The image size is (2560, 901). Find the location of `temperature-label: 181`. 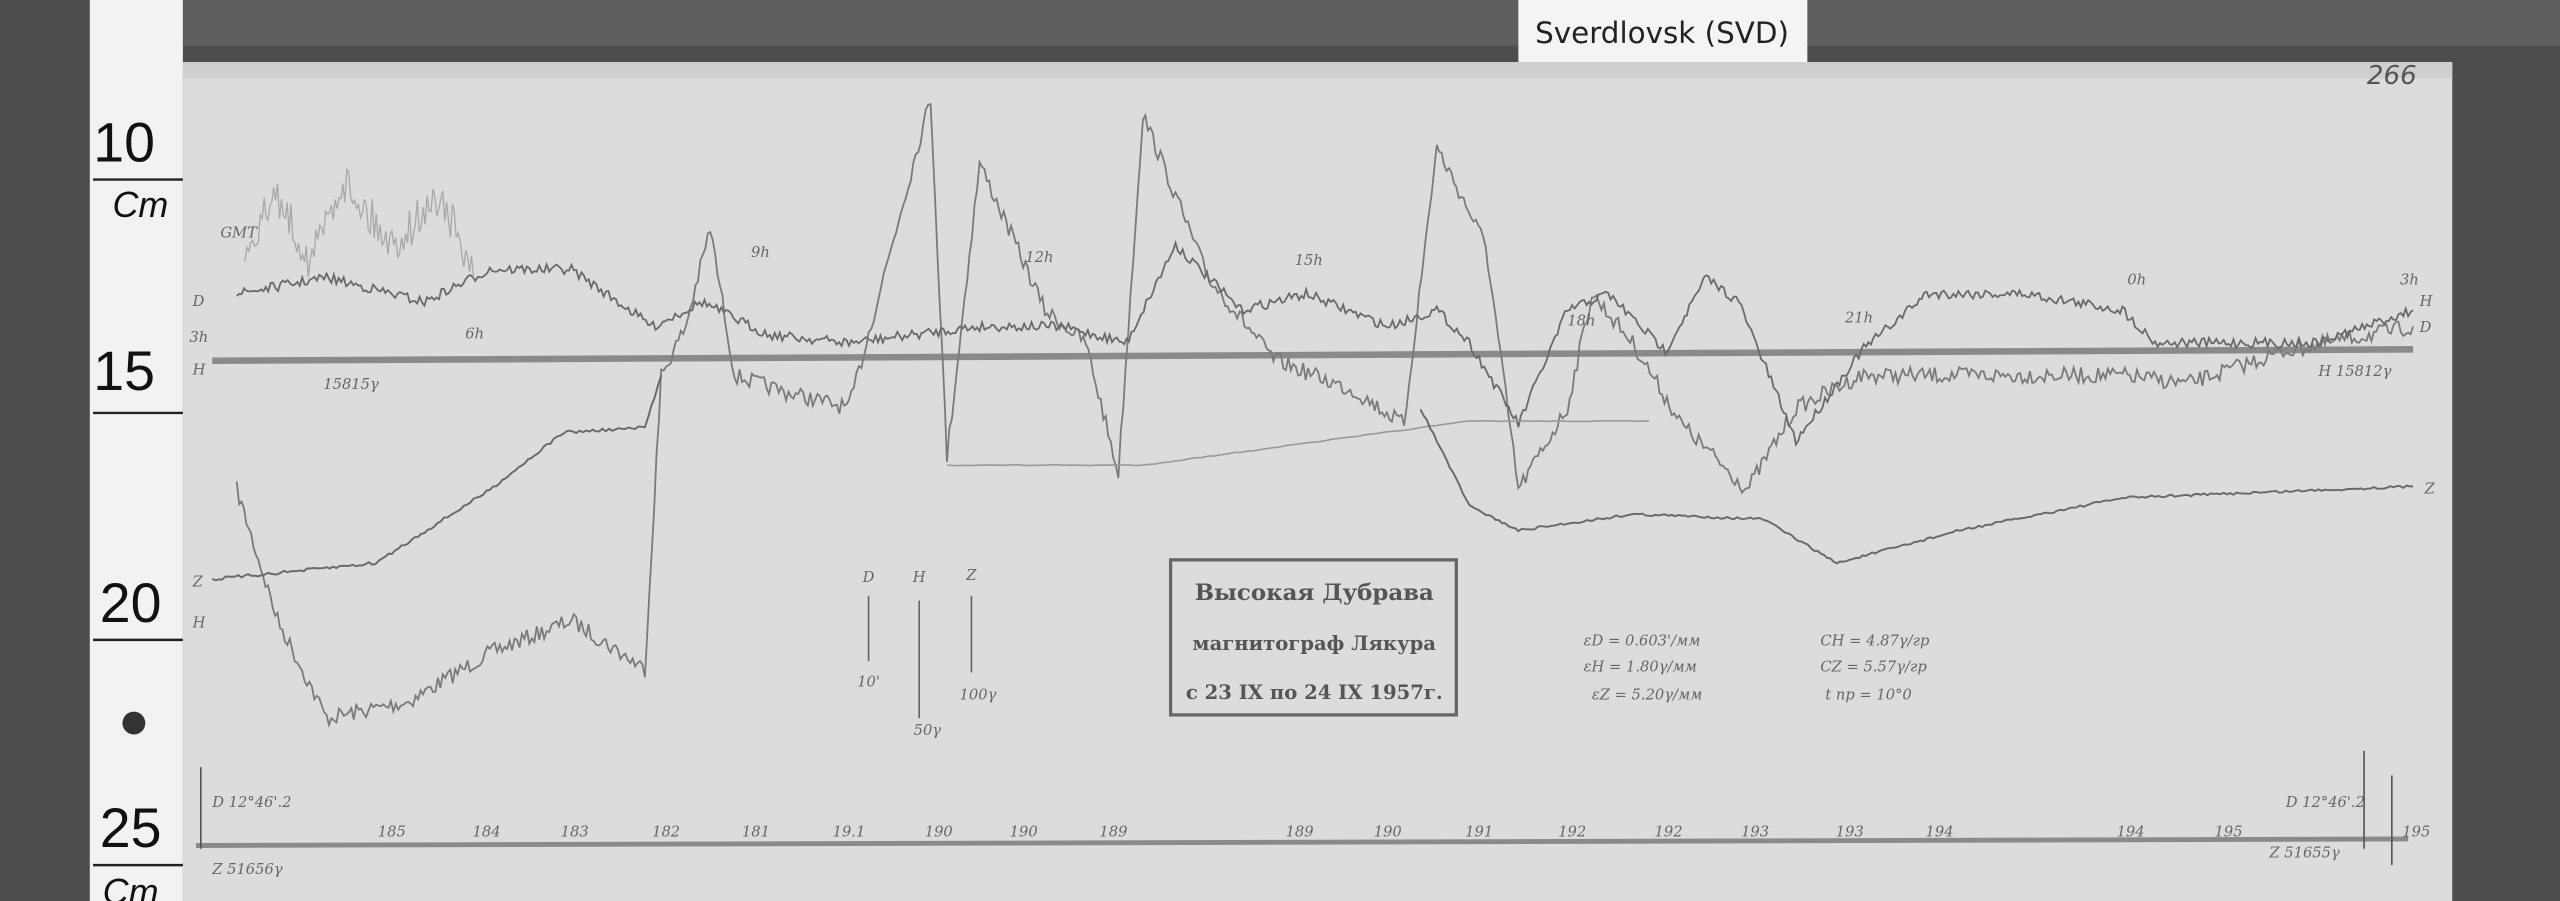

temperature-label: 181 is located at coordinates (756, 831).